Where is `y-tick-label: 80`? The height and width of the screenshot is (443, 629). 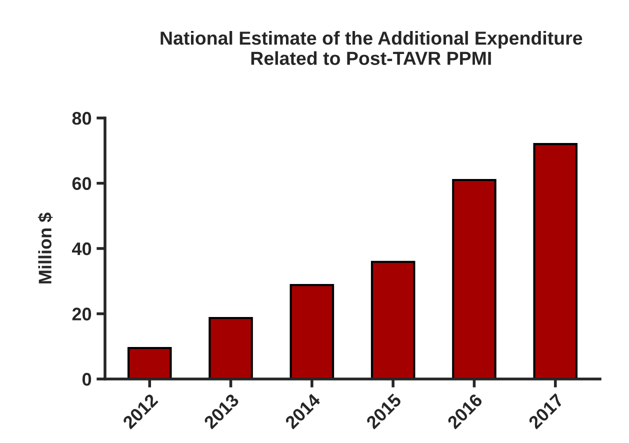
y-tick-label: 80 is located at coordinates (82, 118).